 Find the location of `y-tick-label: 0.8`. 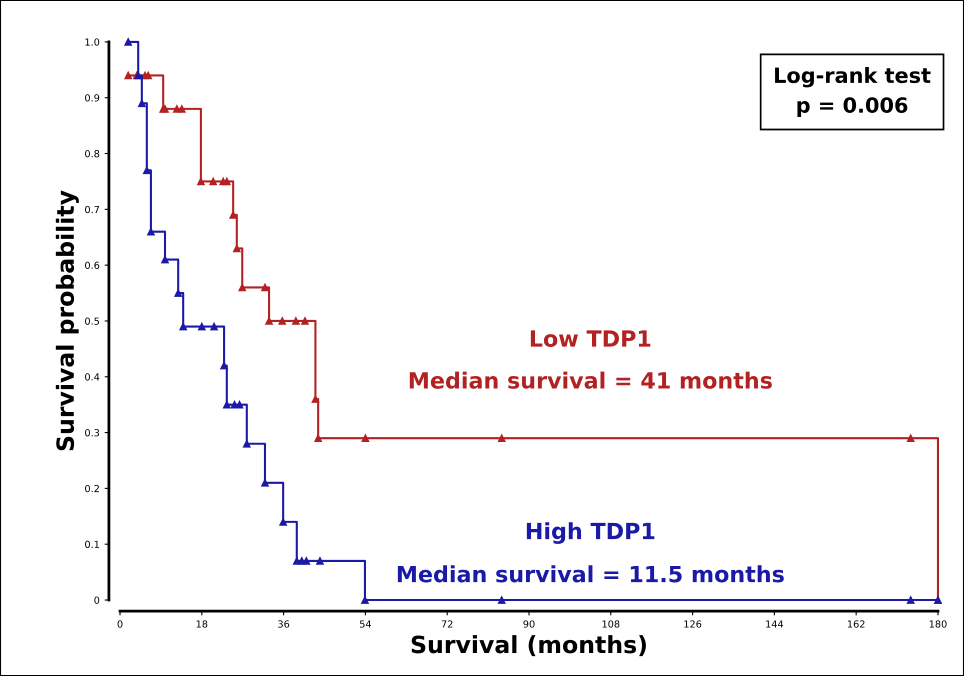

y-tick-label: 0.8 is located at coordinates (92, 154).